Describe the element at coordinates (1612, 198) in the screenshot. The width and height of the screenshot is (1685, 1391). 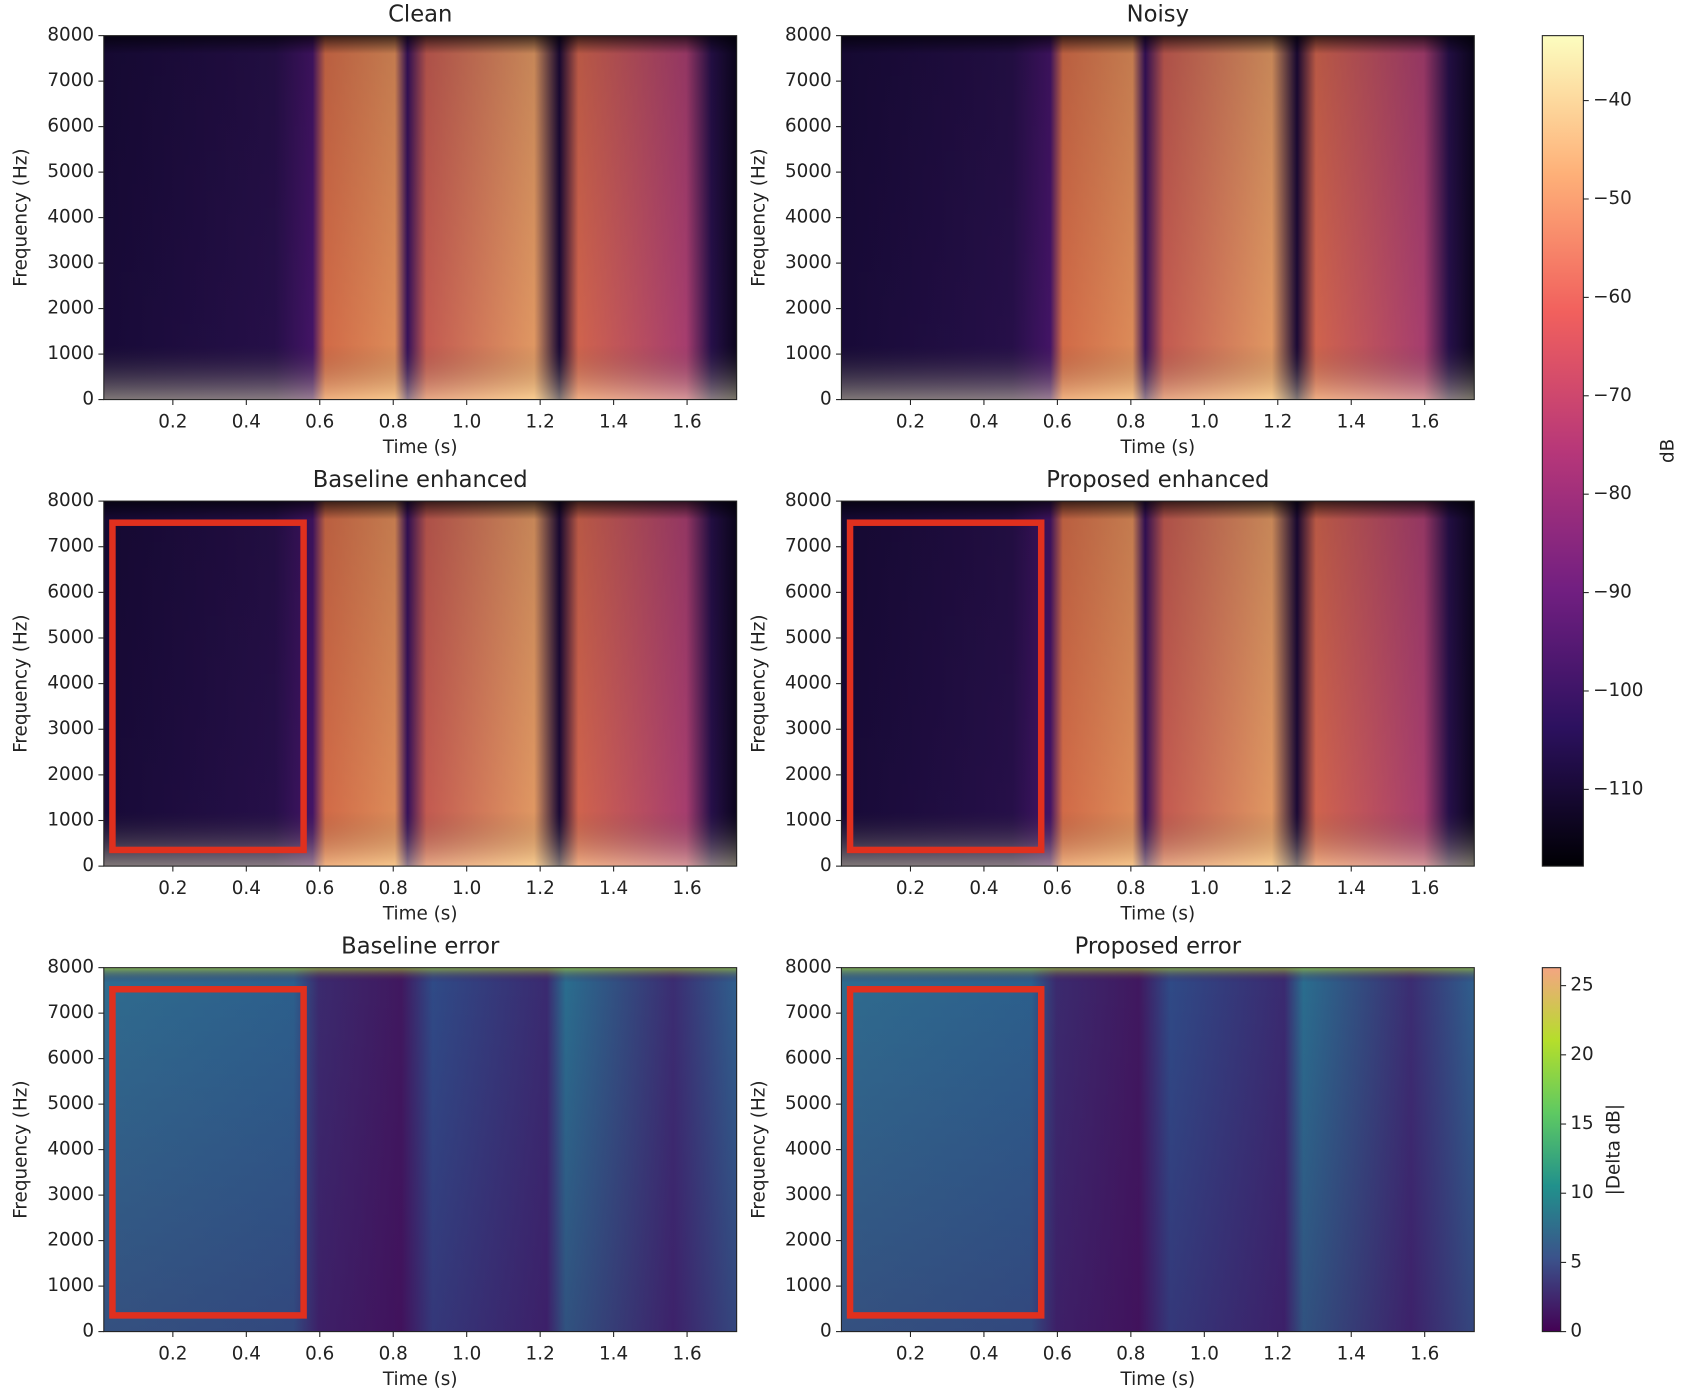
I see `colorbar-tick-label: −50` at that location.